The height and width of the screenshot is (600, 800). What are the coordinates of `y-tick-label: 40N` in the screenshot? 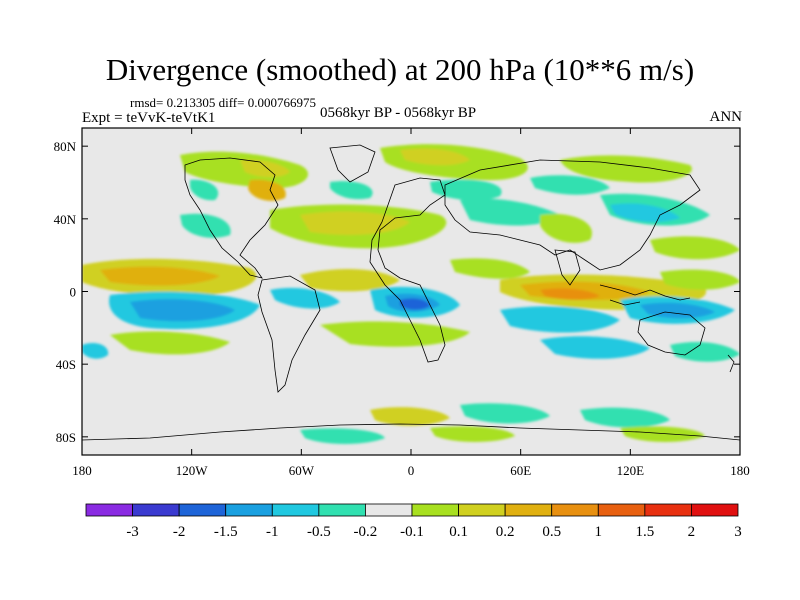 It's located at (65, 219).